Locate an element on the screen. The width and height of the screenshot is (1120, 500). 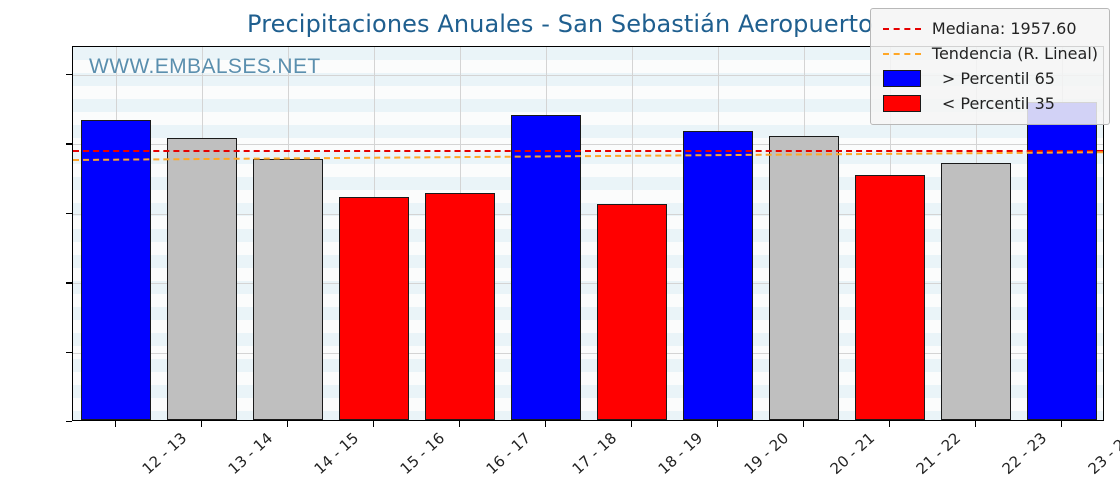
legend-item: > Percentil 65 is located at coordinates (990, 78).